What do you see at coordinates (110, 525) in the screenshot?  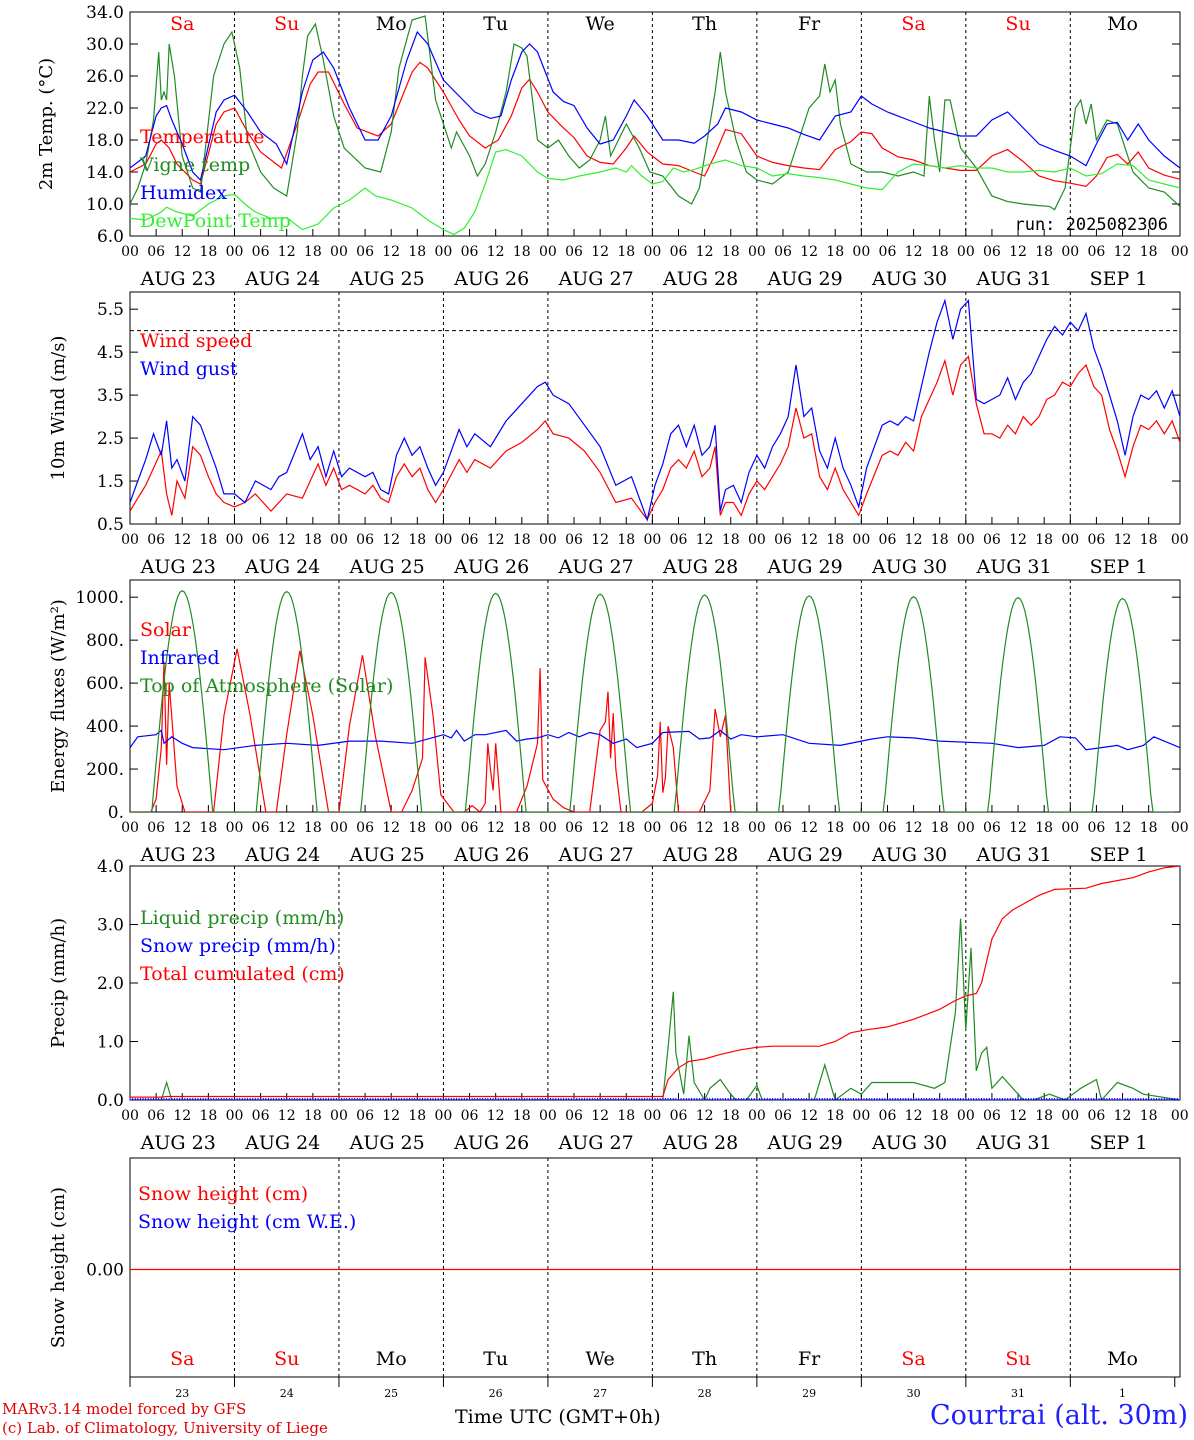 I see `y-tick-label: 0.5` at bounding box center [110, 525].